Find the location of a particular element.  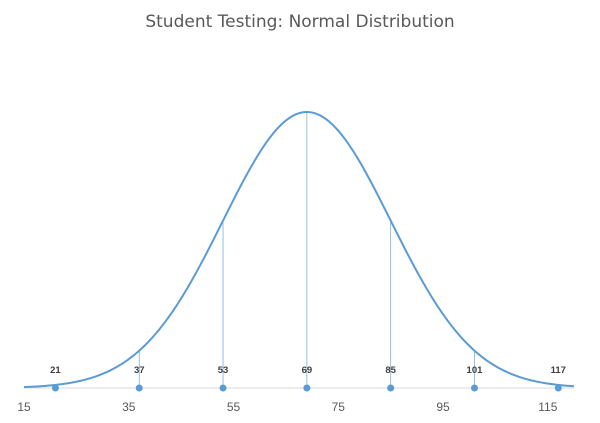

data-label-53: 53 is located at coordinates (223, 370).